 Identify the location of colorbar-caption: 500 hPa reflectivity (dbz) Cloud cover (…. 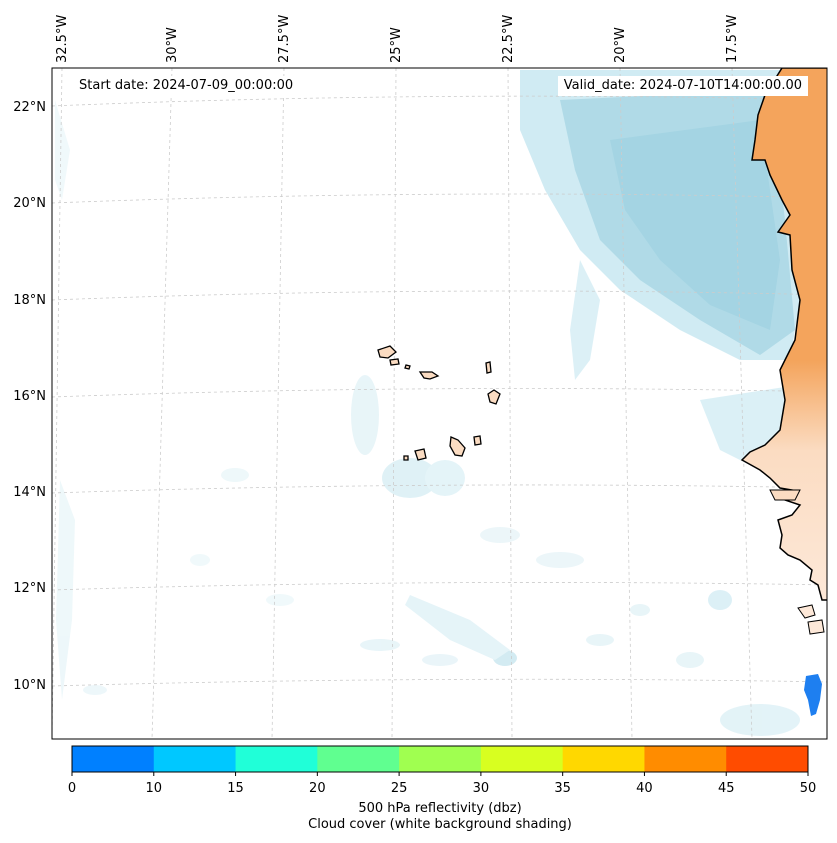
(440, 817).